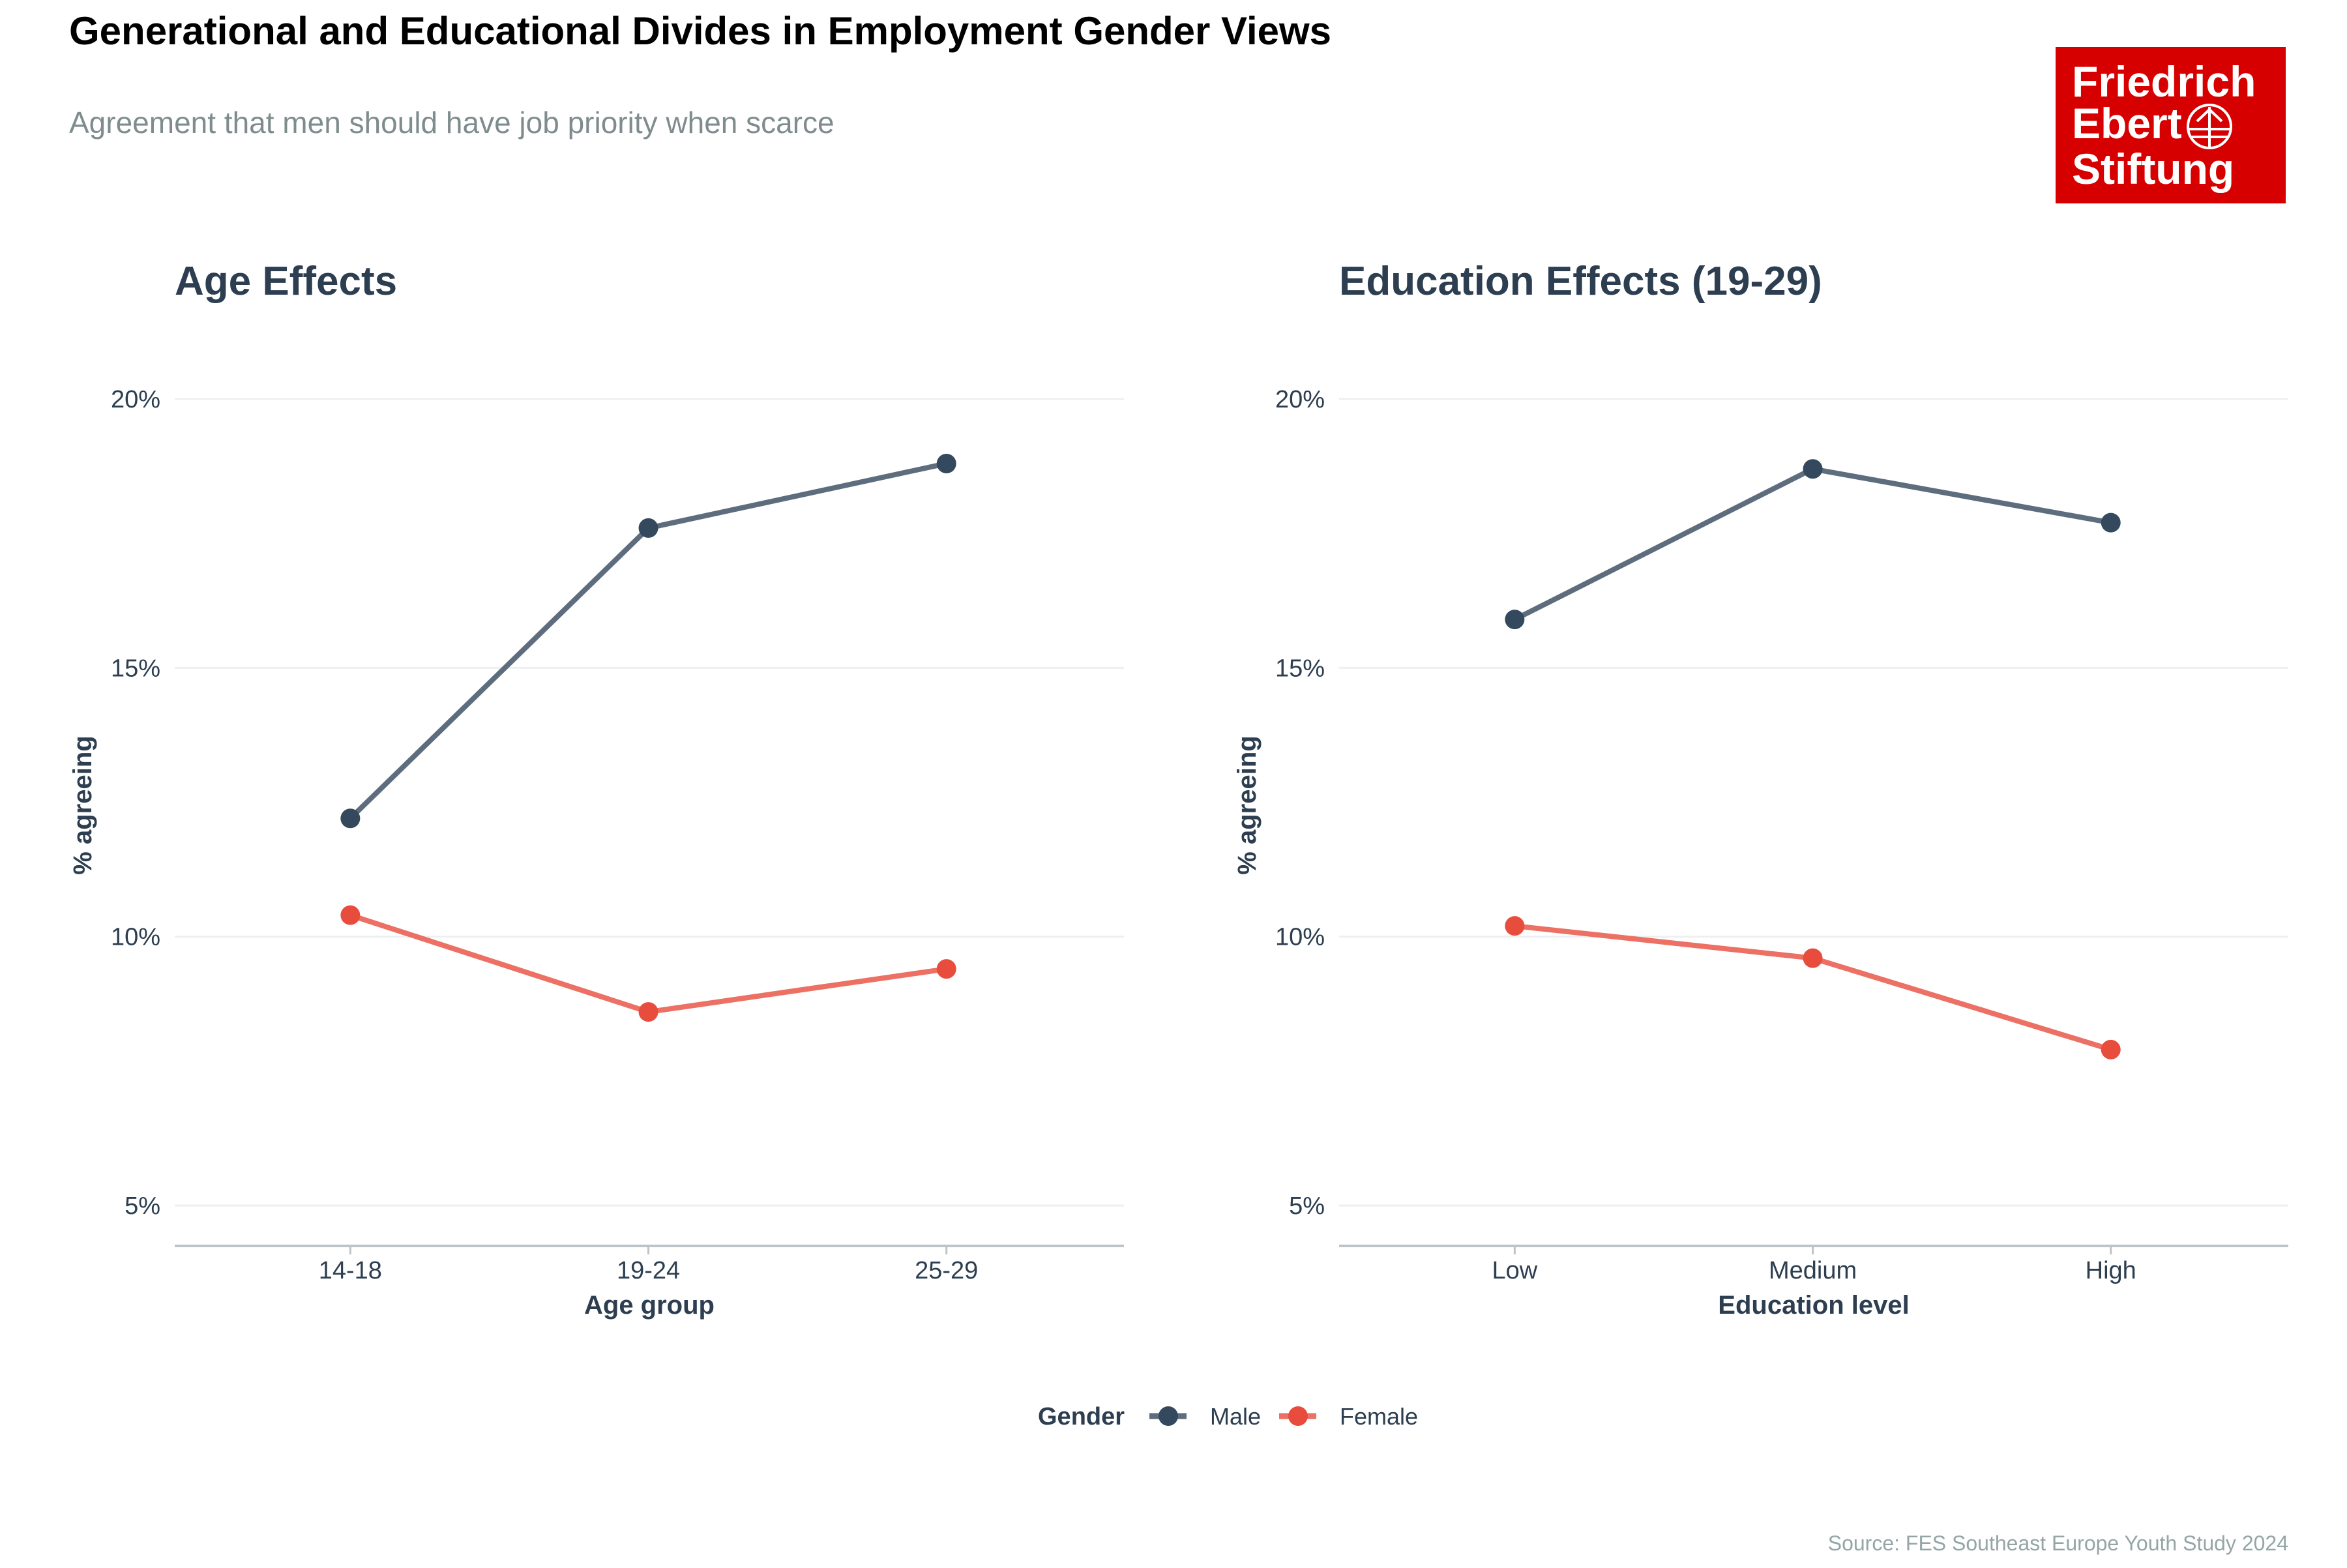  Describe the element at coordinates (350, 1271) in the screenshot. I see `x-tick-label: 14-18` at that location.